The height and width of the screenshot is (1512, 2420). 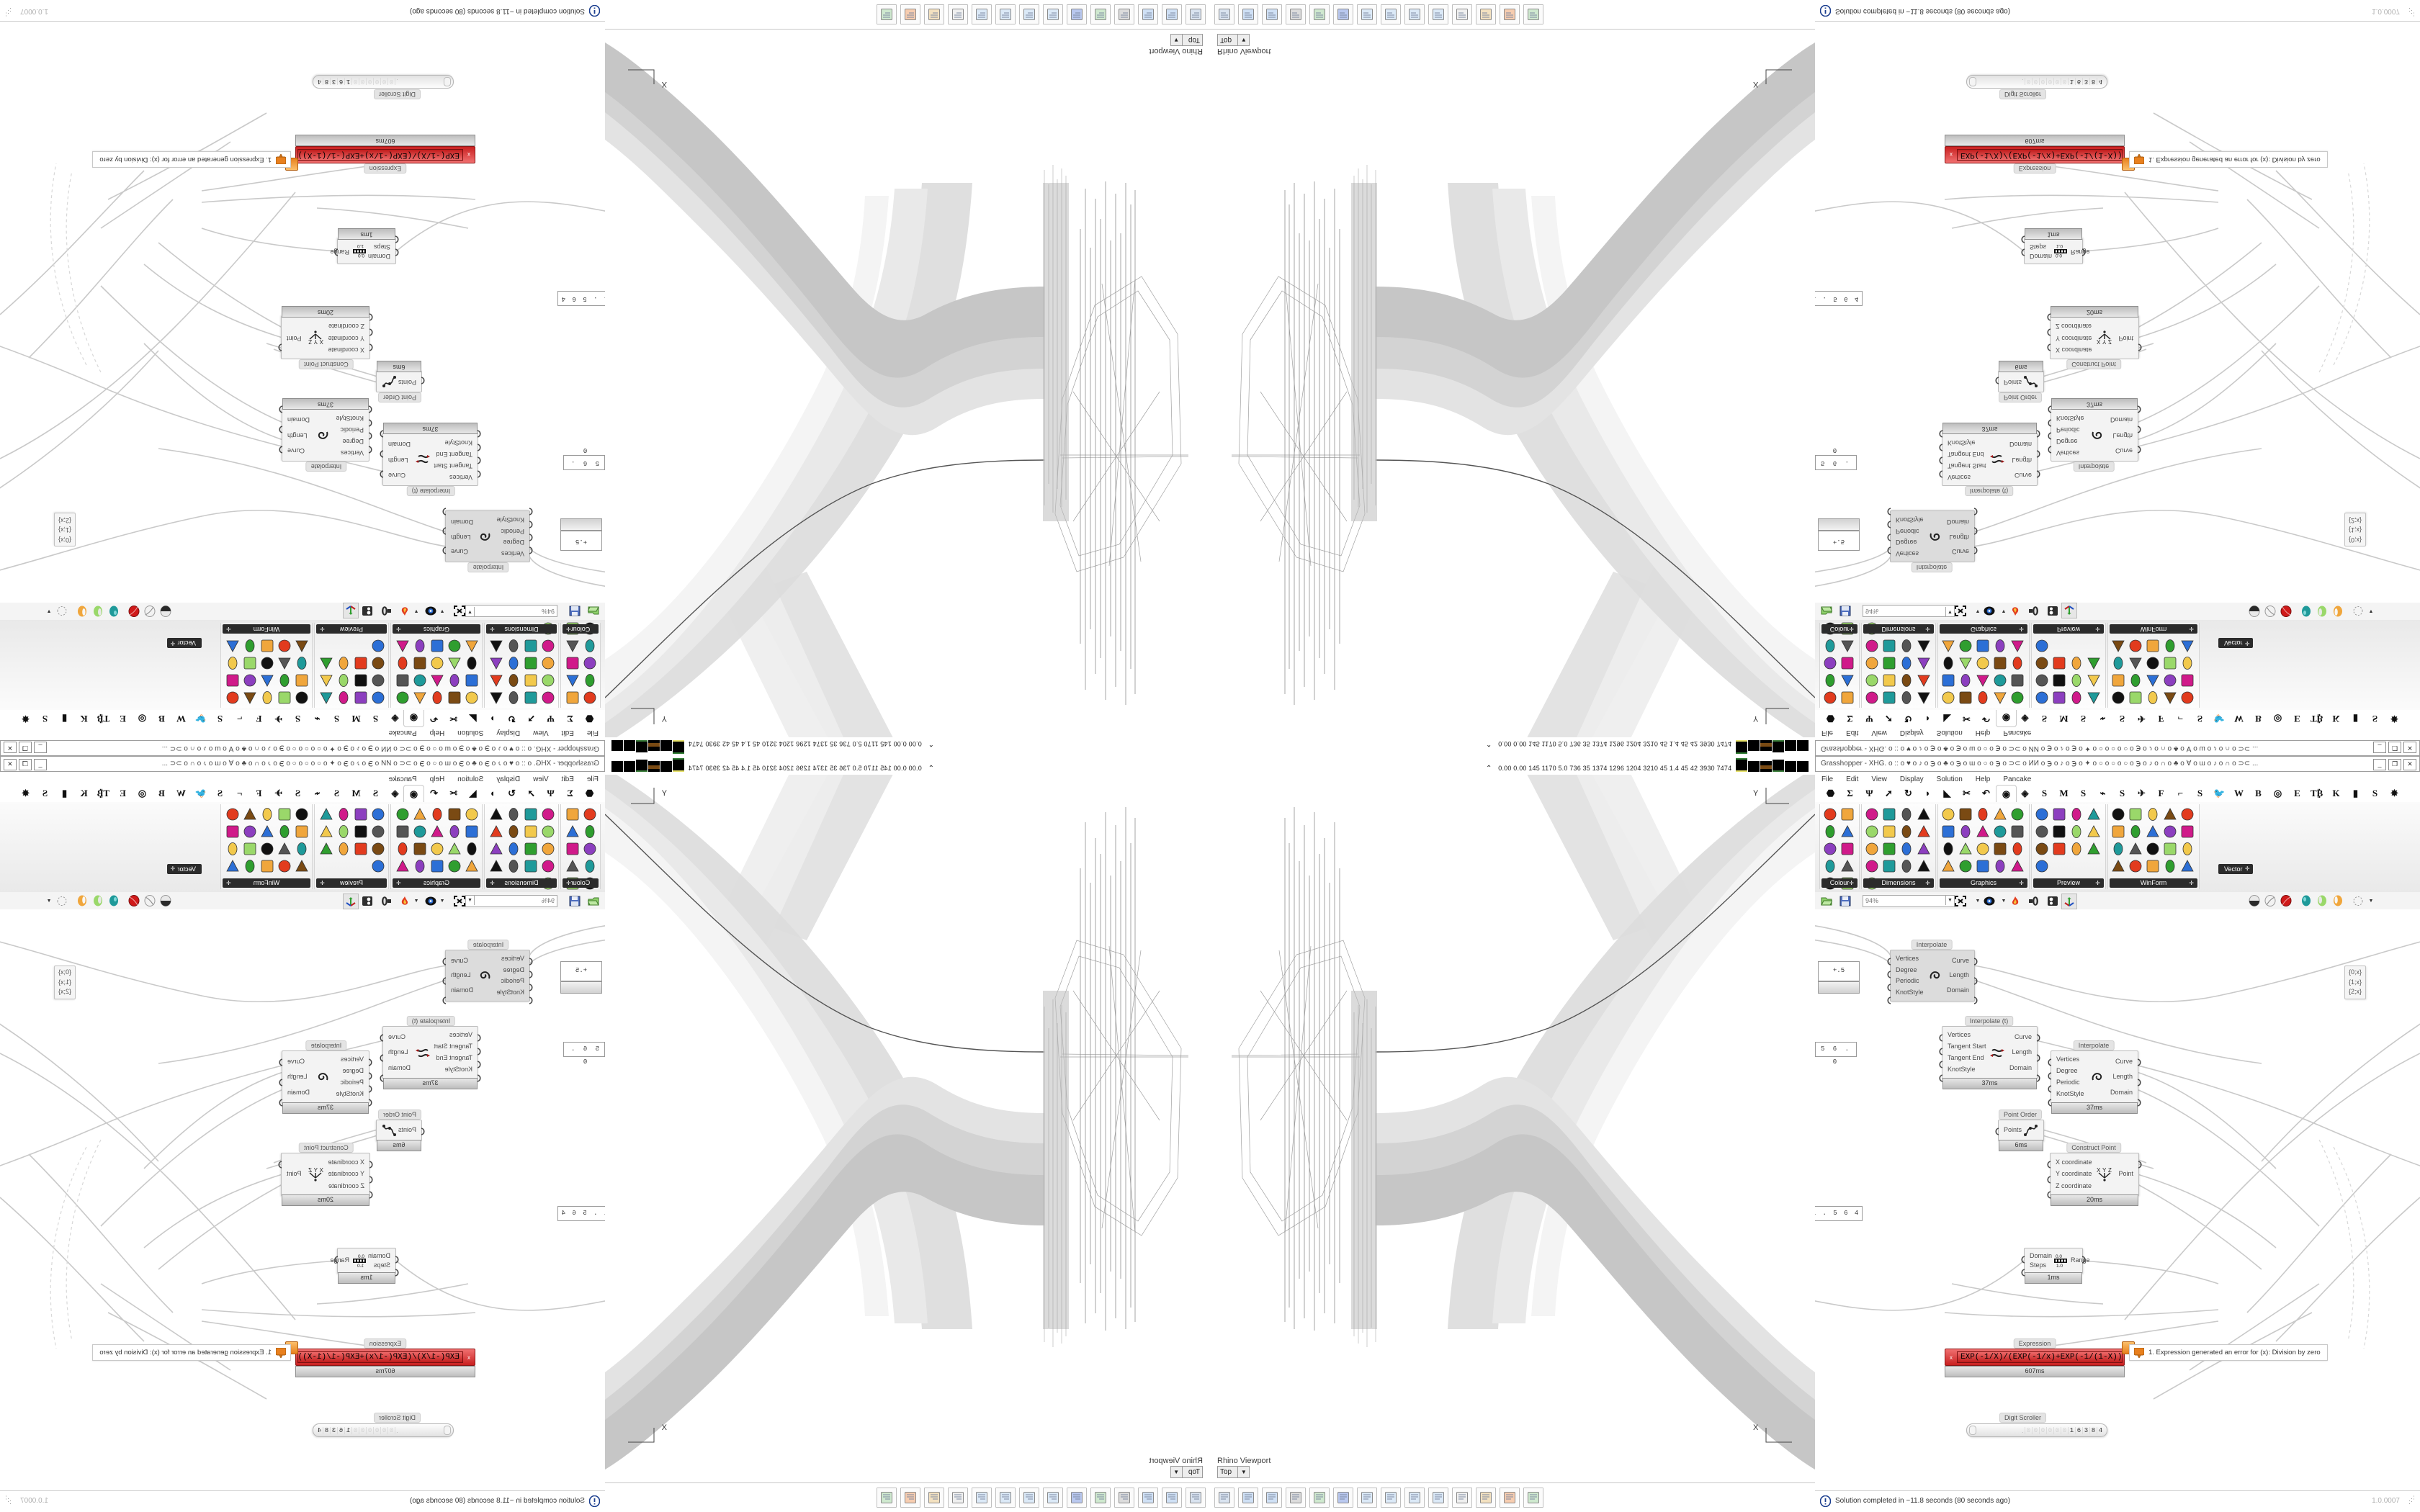 What do you see at coordinates (2034, 611) in the screenshot?
I see `bake-icon` at bounding box center [2034, 611].